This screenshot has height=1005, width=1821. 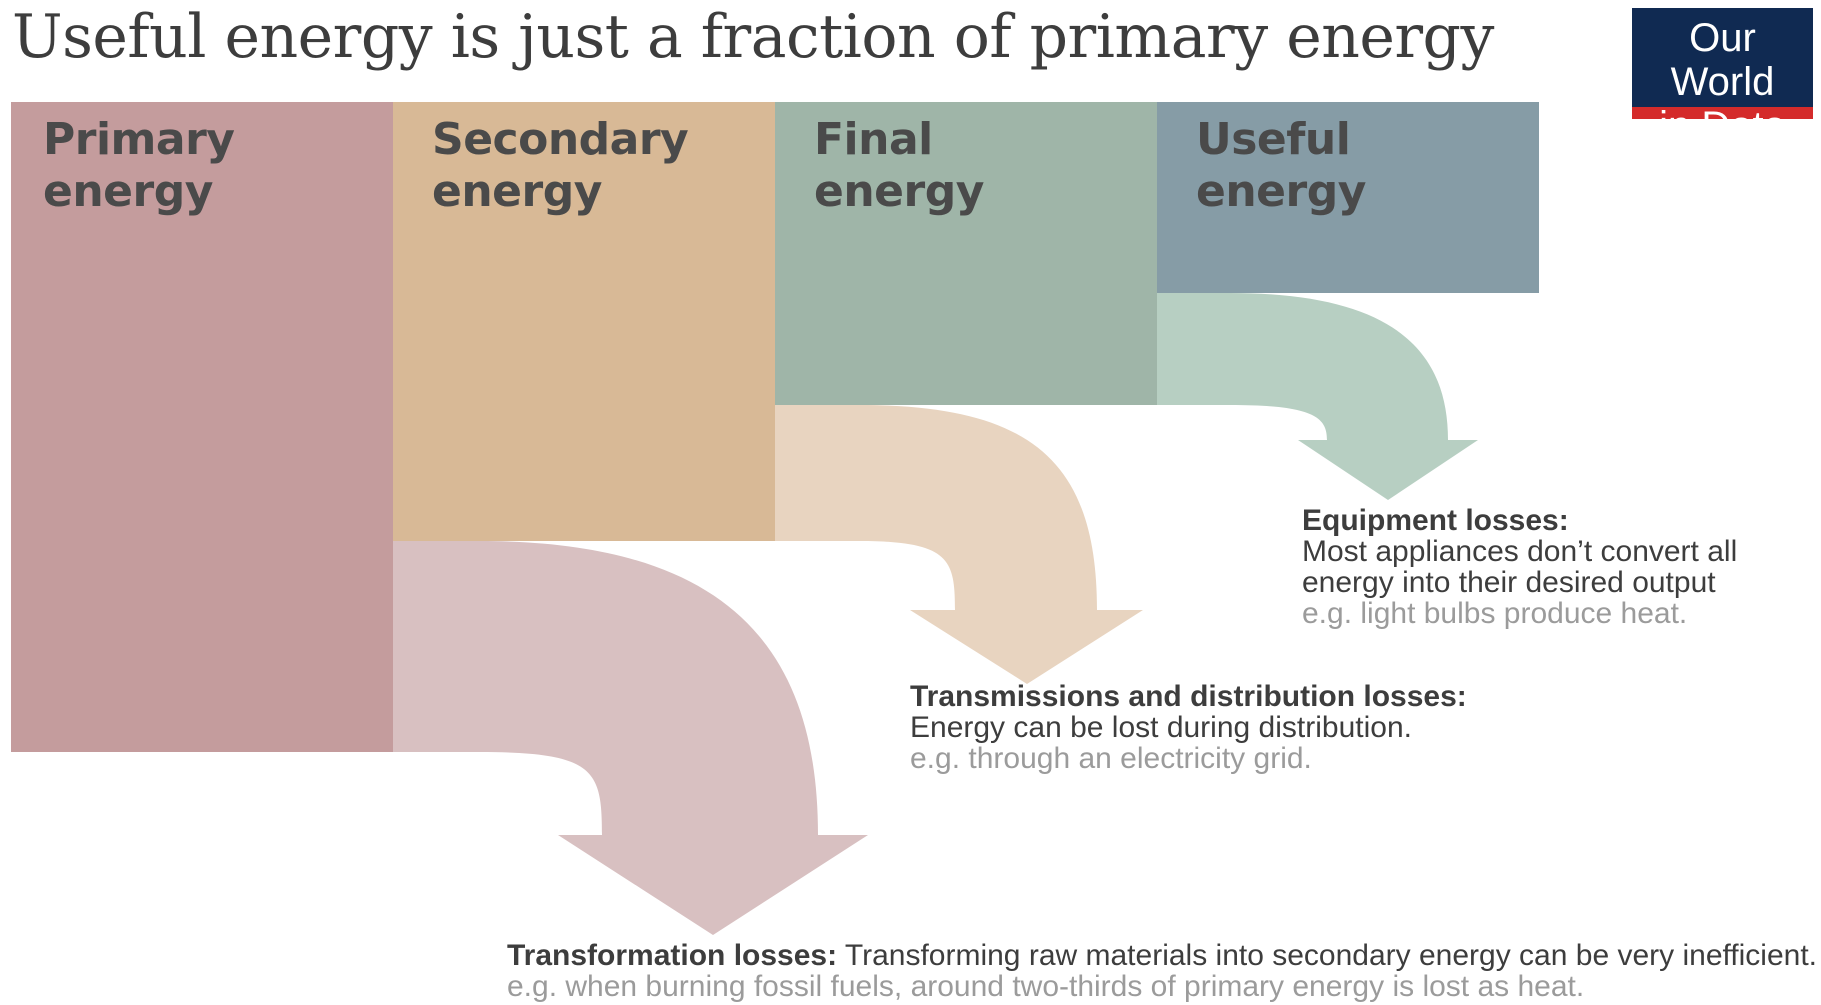 What do you see at coordinates (1281, 165) in the screenshot?
I see `useful-energy-label: Useful energy` at bounding box center [1281, 165].